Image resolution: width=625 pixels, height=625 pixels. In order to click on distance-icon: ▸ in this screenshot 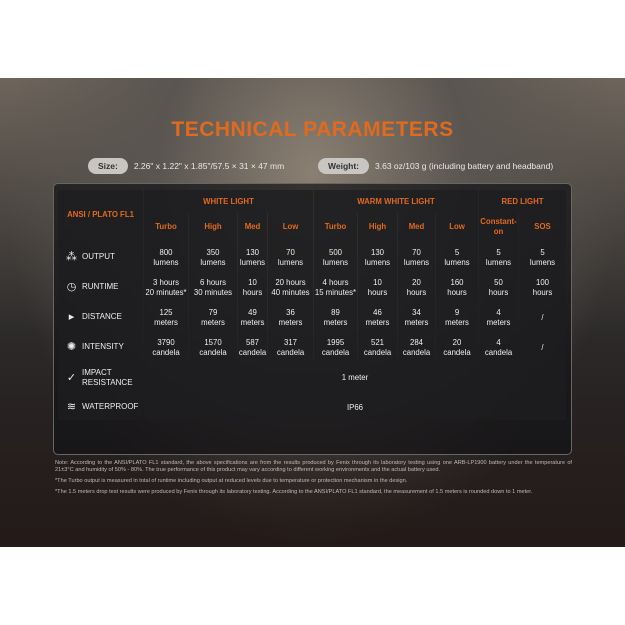, I will do `click(71, 317)`.